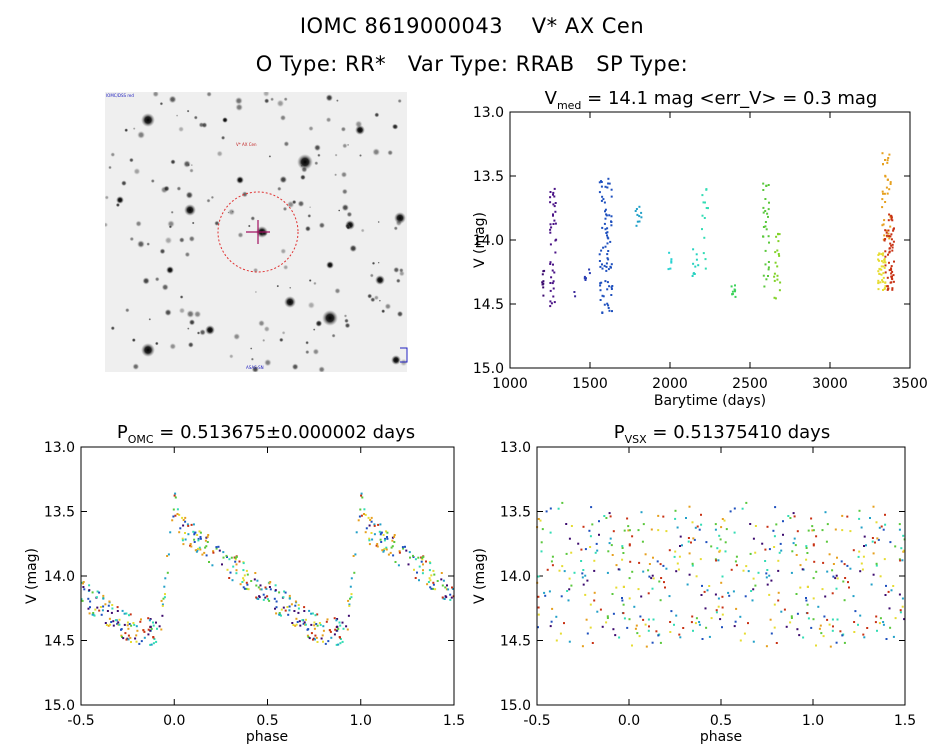 The image size is (944, 747). I want to click on lightcurve-points, so click(718, 233).